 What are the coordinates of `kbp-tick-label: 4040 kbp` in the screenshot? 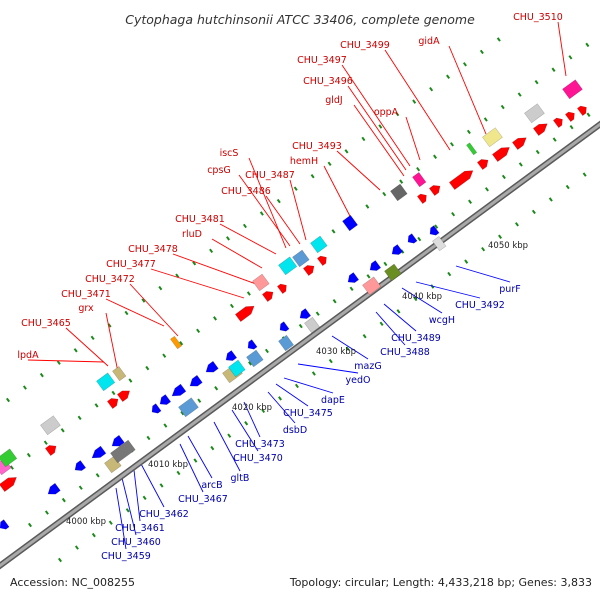 It's located at (422, 297).